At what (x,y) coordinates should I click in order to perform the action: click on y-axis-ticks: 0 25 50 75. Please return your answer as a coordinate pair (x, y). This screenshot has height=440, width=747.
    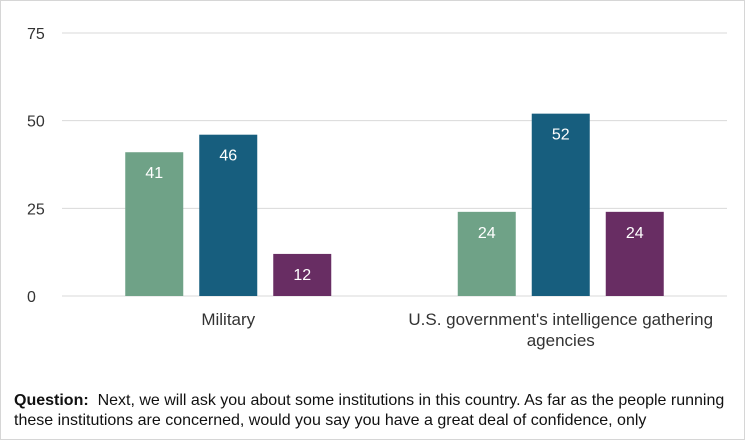
    Looking at the image, I should click on (36, 166).